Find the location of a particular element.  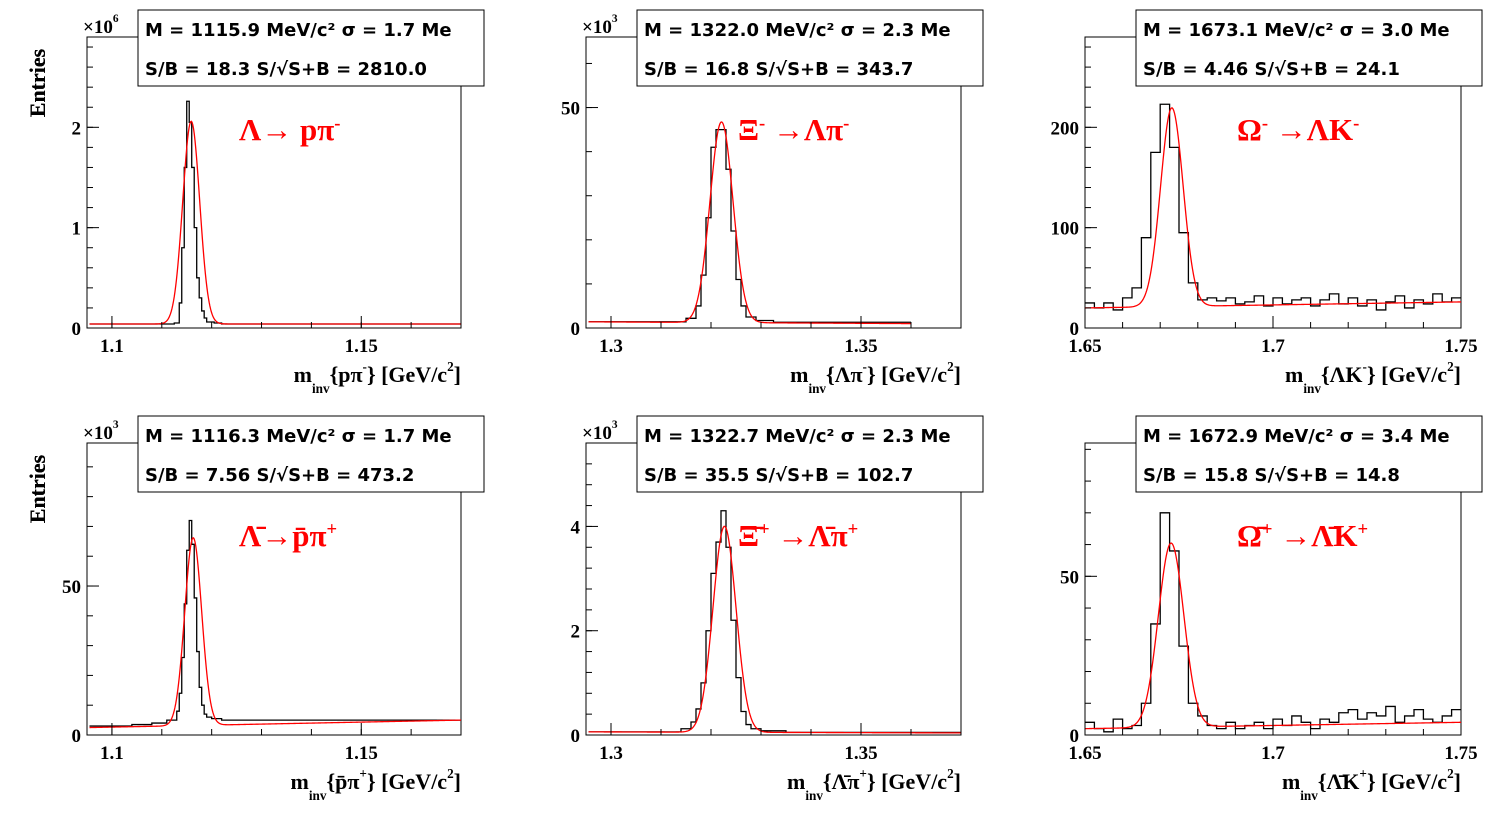

fit-significance: S/B = 4.46 S/√S+B = 24.1 is located at coordinates (1271, 69).